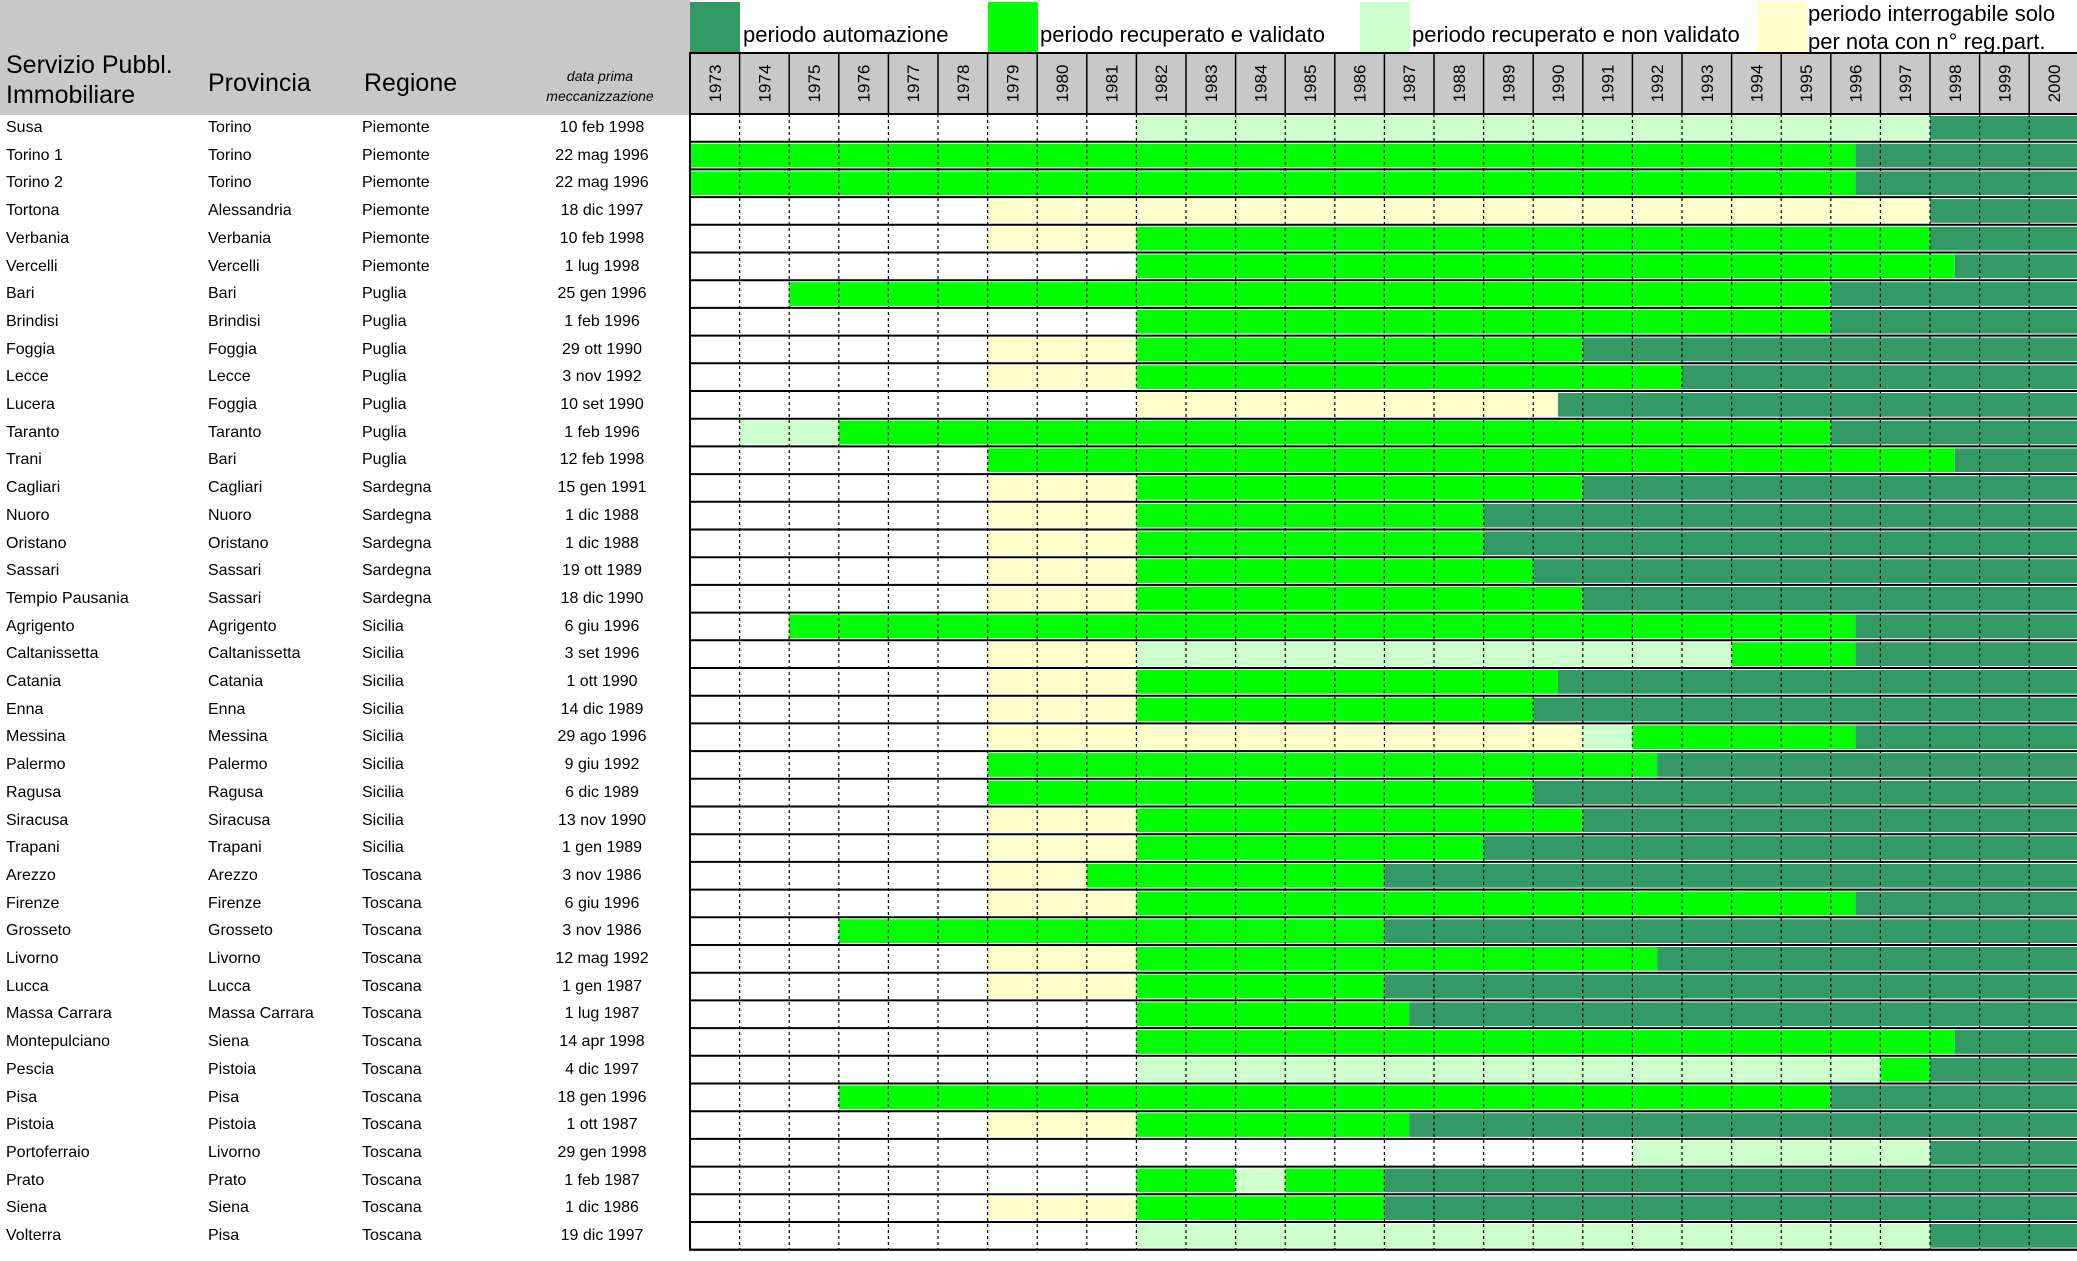  I want to click on row-province: Siena, so click(228, 1042).